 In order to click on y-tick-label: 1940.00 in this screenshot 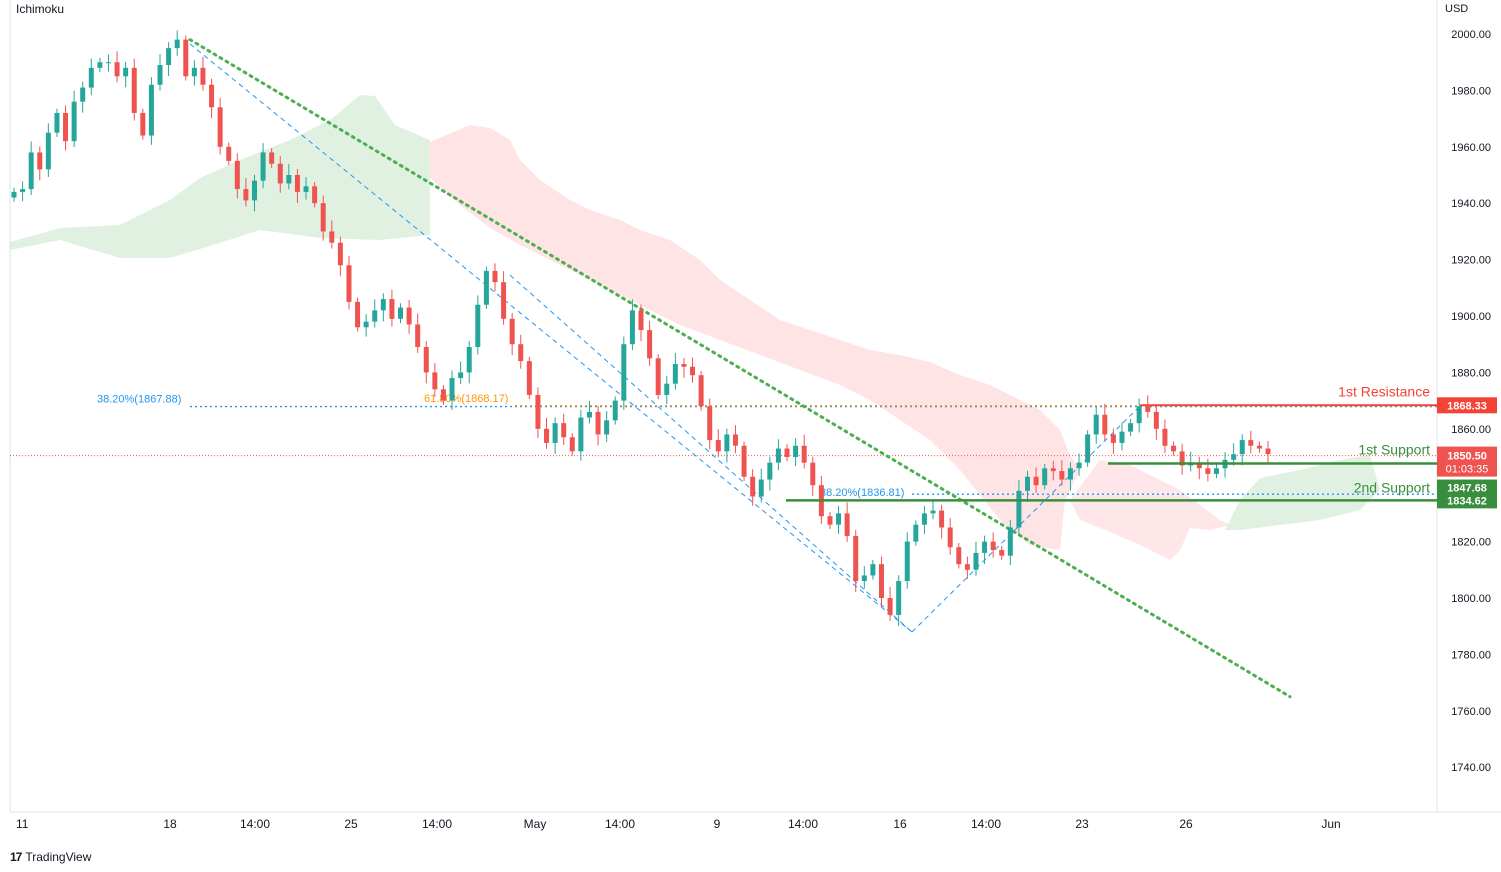, I will do `click(1471, 204)`.